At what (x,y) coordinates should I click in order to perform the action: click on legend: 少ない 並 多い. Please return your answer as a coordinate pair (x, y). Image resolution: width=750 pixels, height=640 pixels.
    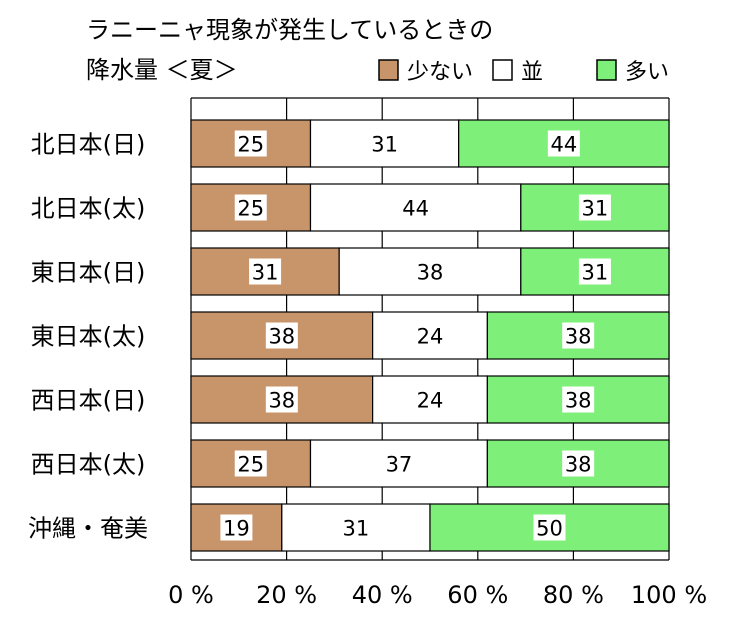
    Looking at the image, I should click on (523, 72).